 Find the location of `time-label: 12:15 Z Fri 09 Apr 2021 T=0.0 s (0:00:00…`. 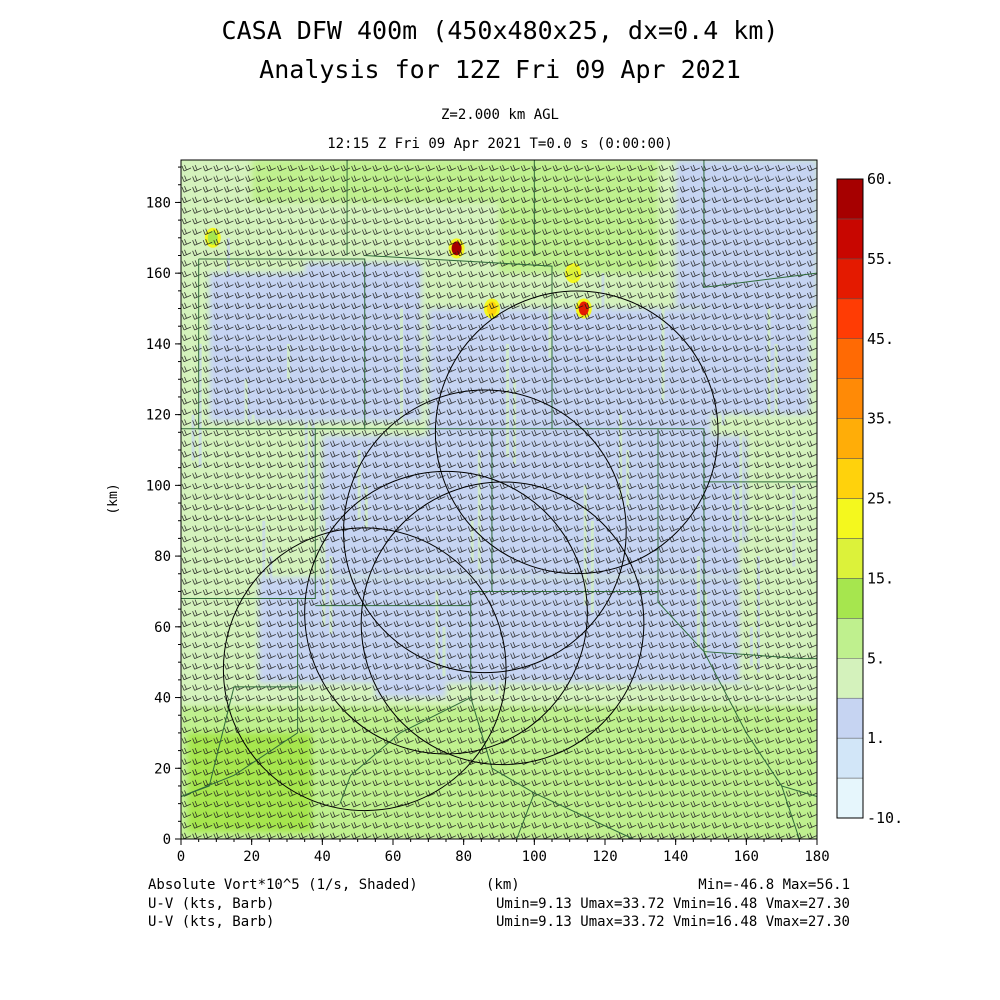

time-label: 12:15 Z Fri 09 Apr 2021 T=0.0 s (0:00:00… is located at coordinates (500, 144).